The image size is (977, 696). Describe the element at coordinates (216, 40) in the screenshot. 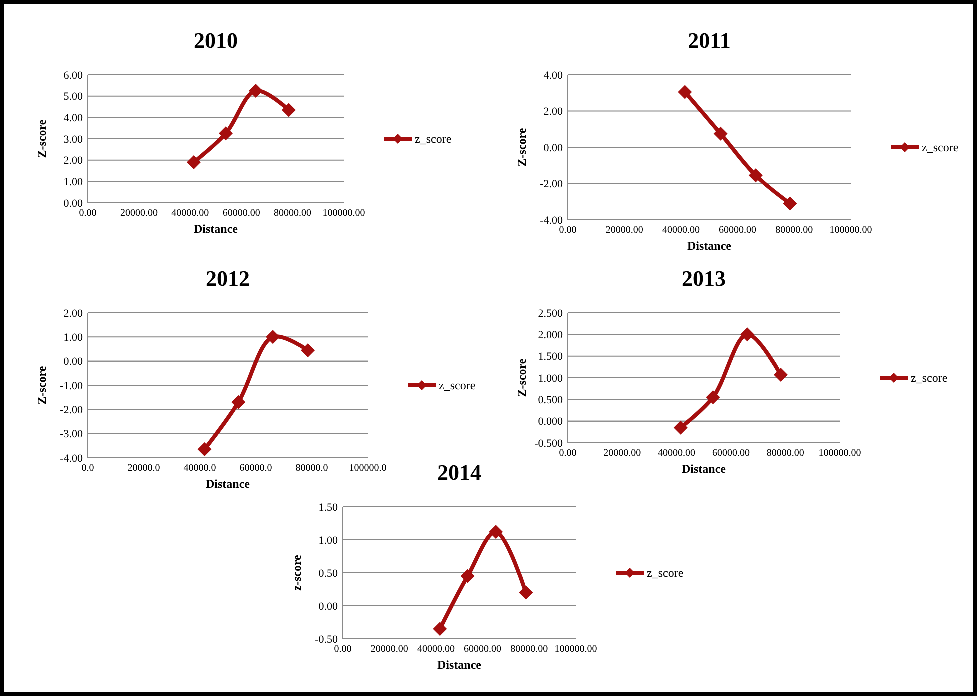

I see `chart-title: 2010` at that location.